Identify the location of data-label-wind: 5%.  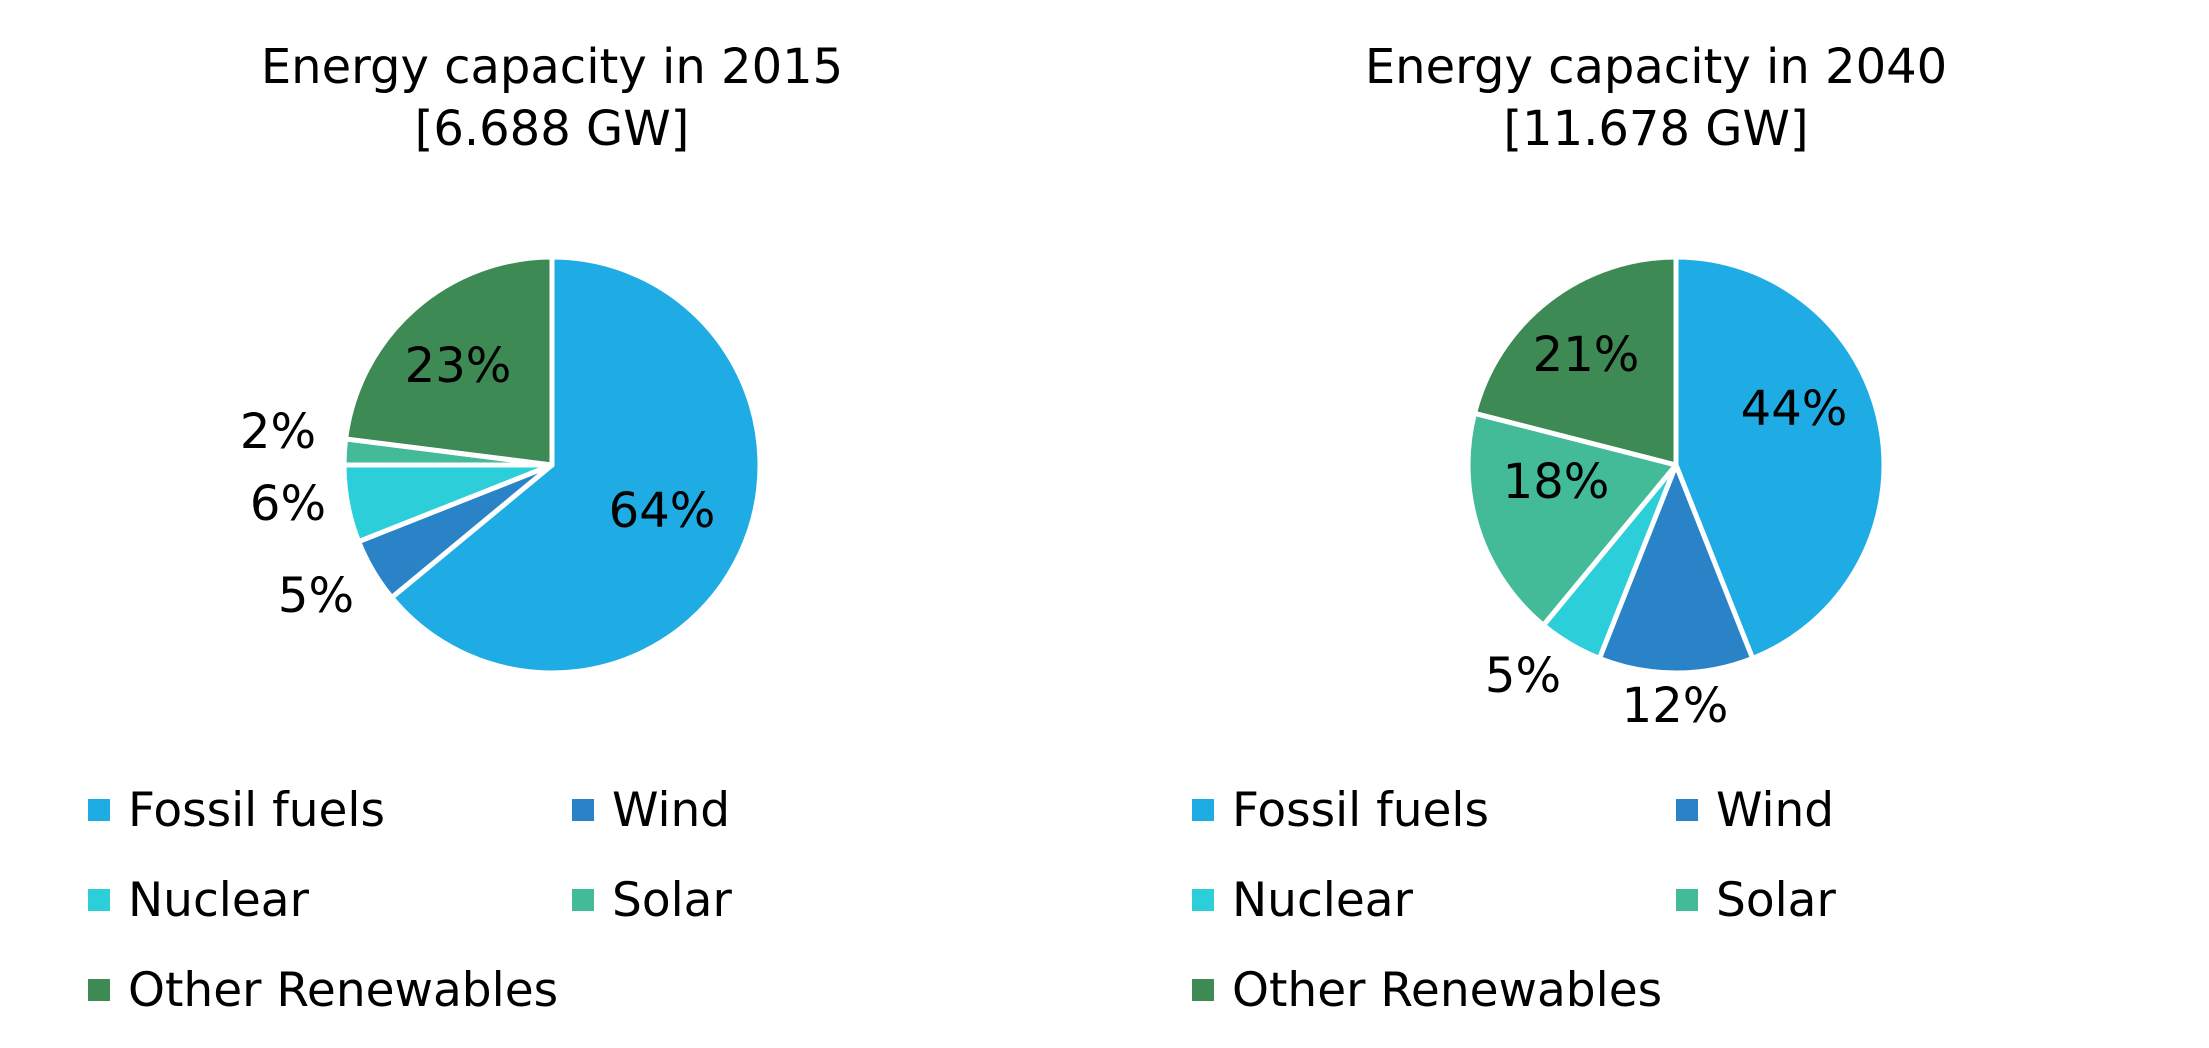
(316, 596).